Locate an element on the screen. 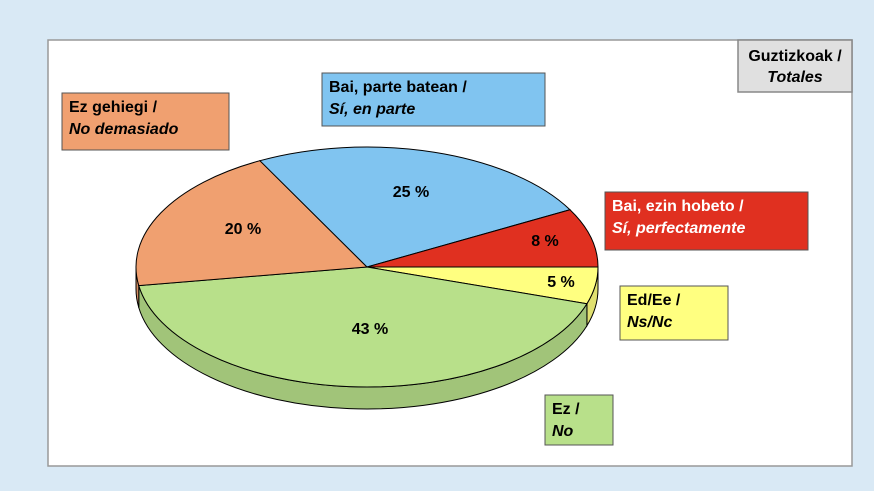  category-label: Sí, en parte is located at coordinates (372, 109).